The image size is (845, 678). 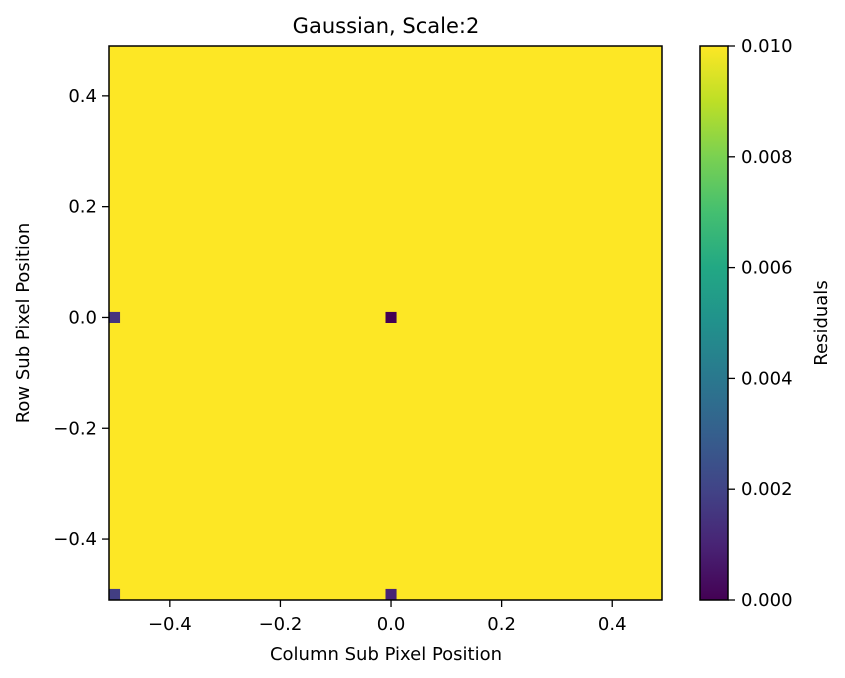 What do you see at coordinates (765, 323) in the screenshot?
I see `colorbar: 0.000 0.002 0.004 0.006 0.008 0.010 Residuals` at bounding box center [765, 323].